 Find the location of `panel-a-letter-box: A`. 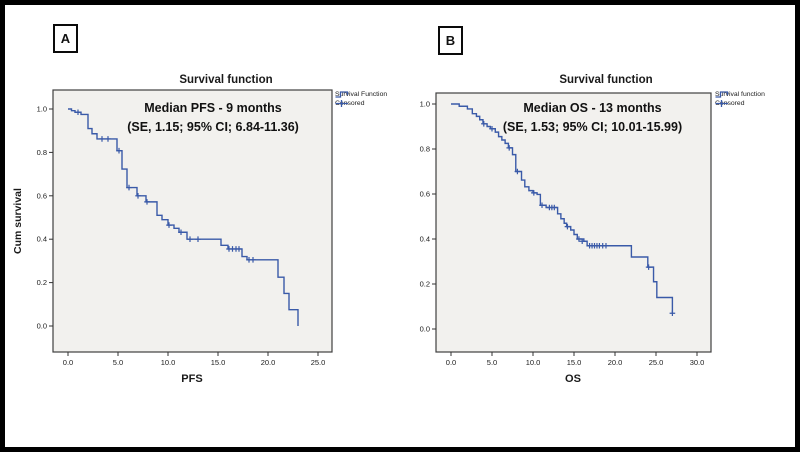

panel-a-letter-box: A is located at coordinates (65, 38).